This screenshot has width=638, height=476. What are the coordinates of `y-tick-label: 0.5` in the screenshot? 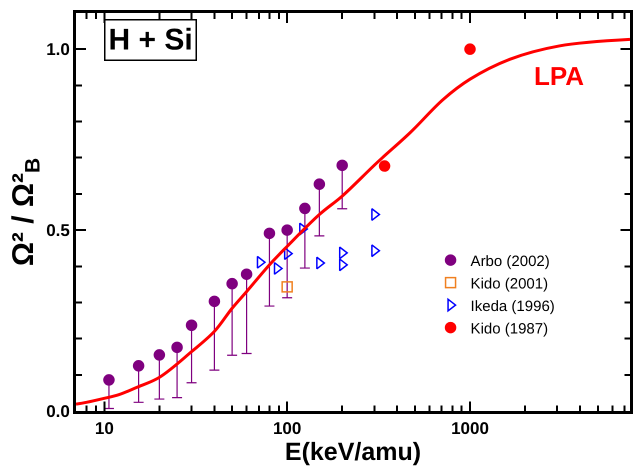 It's located at (58, 230).